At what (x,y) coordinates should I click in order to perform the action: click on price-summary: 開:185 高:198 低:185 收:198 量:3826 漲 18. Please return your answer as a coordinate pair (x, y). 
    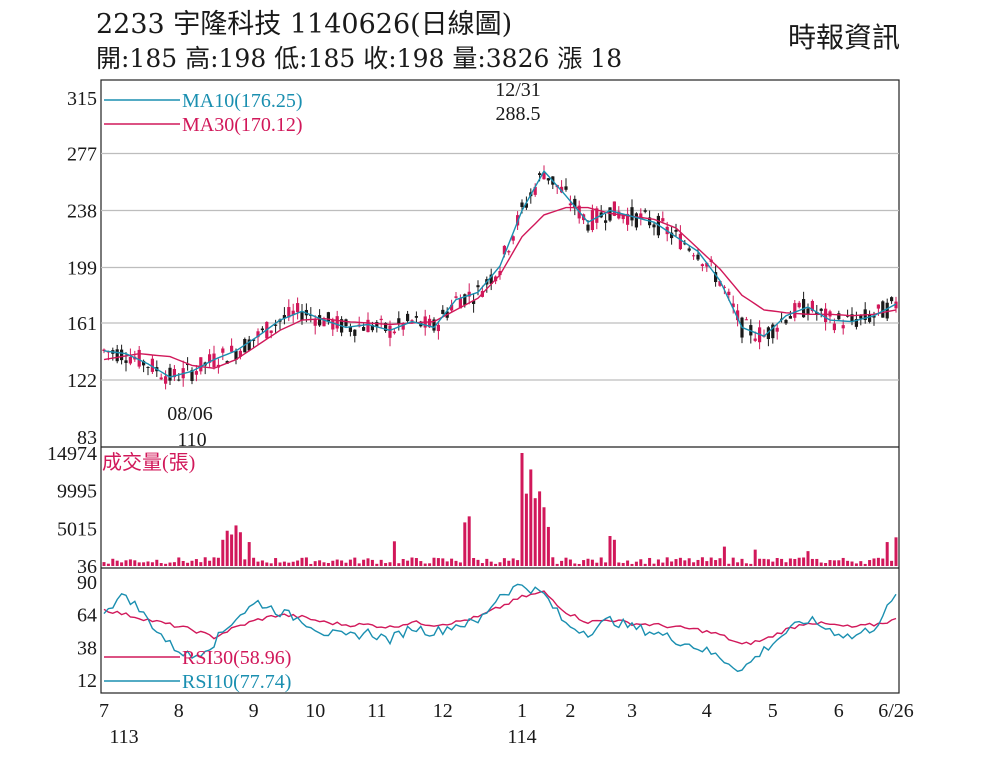
    Looking at the image, I should click on (359, 58).